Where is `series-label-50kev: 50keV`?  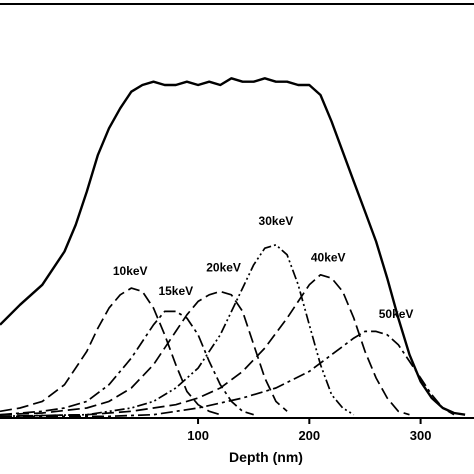
series-label-50kev: 50keV is located at coordinates (396, 314).